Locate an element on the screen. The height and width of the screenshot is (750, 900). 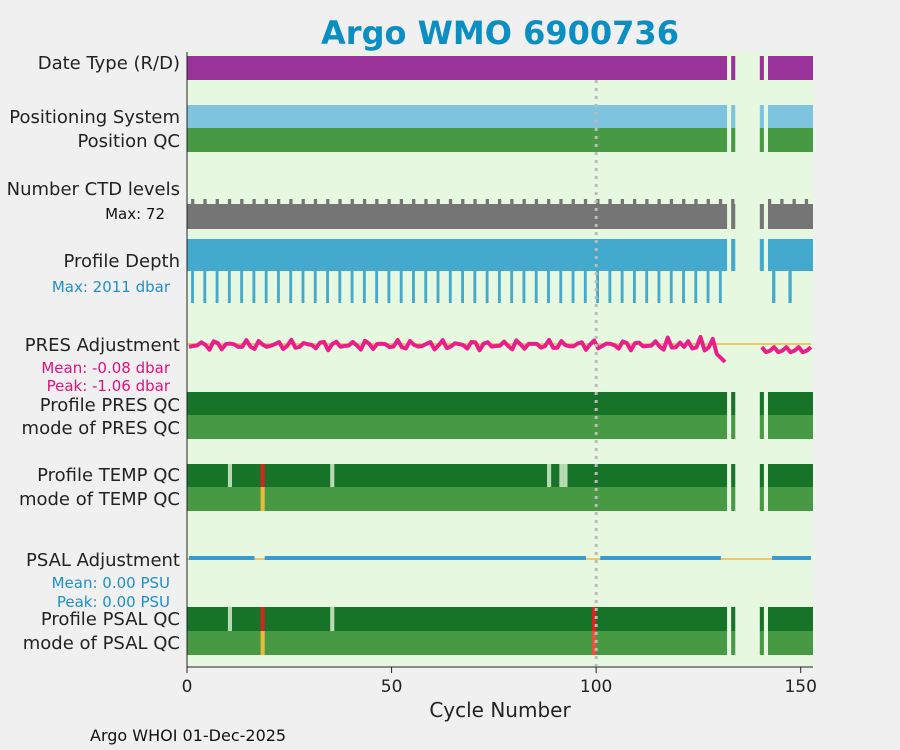
mode-temp-qc-bar is located at coordinates (790, 499).